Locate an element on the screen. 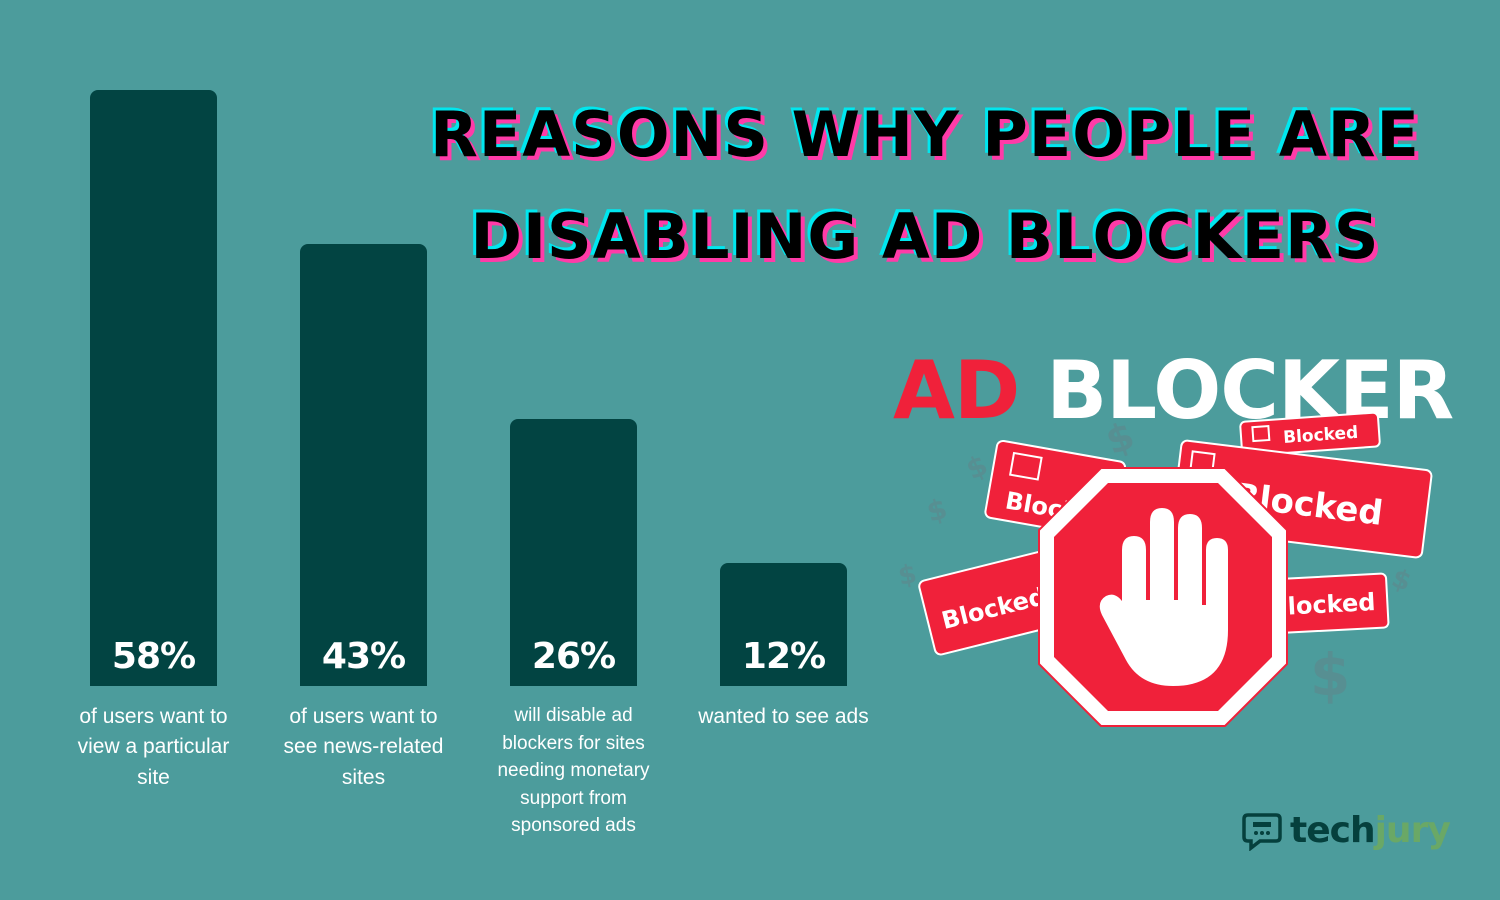 The image size is (1500, 900). logo-wordmark-tech: tech is located at coordinates (1333, 830).